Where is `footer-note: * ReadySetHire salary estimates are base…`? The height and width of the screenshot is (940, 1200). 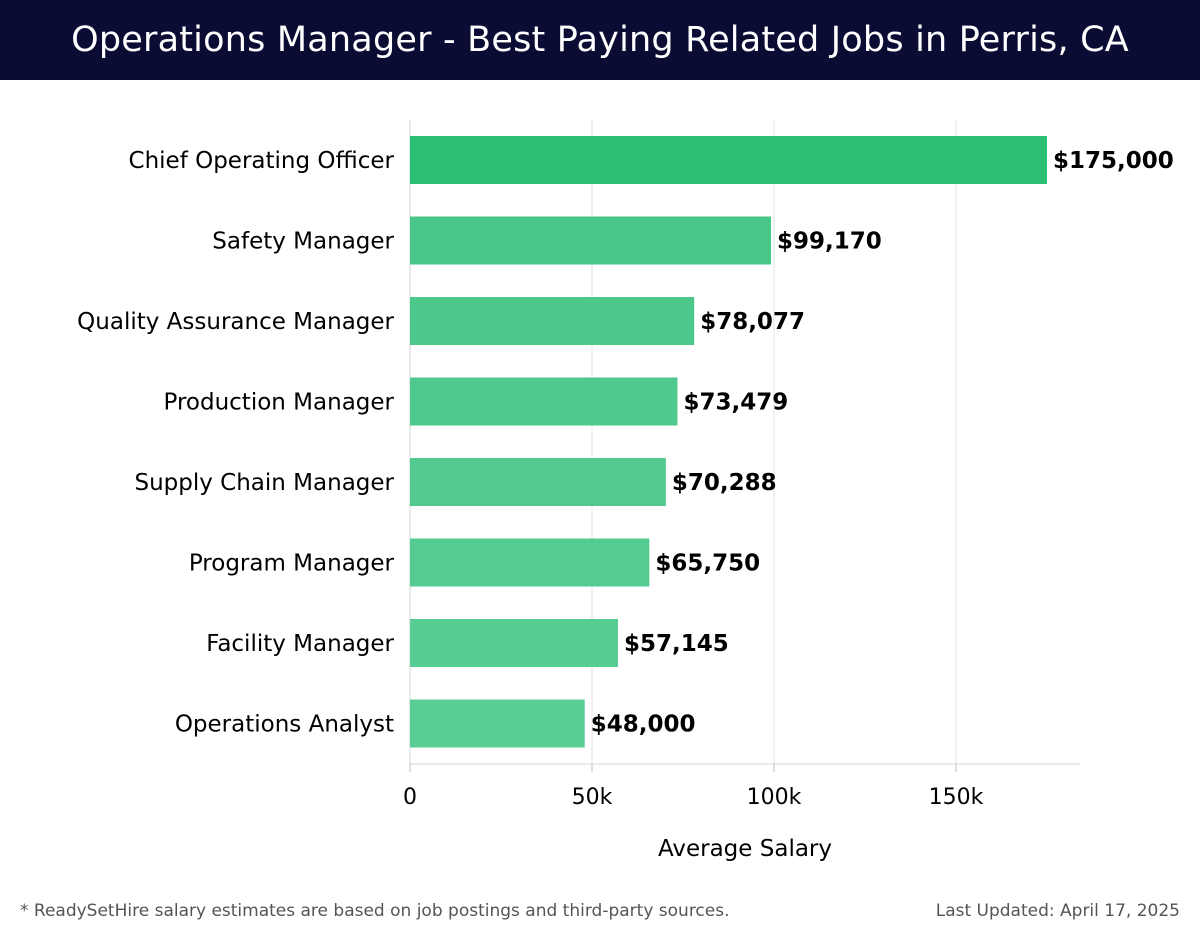
footer-note: * ReadySetHire salary estimates are base… is located at coordinates (375, 911).